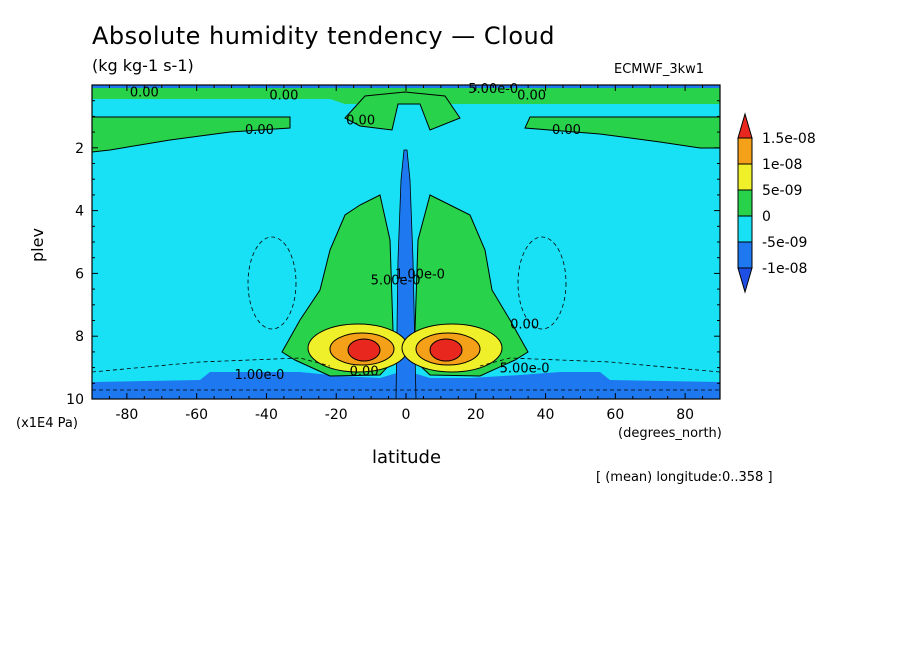 This screenshot has height=654, width=904. I want to click on x-tick-label: 20, so click(476, 415).